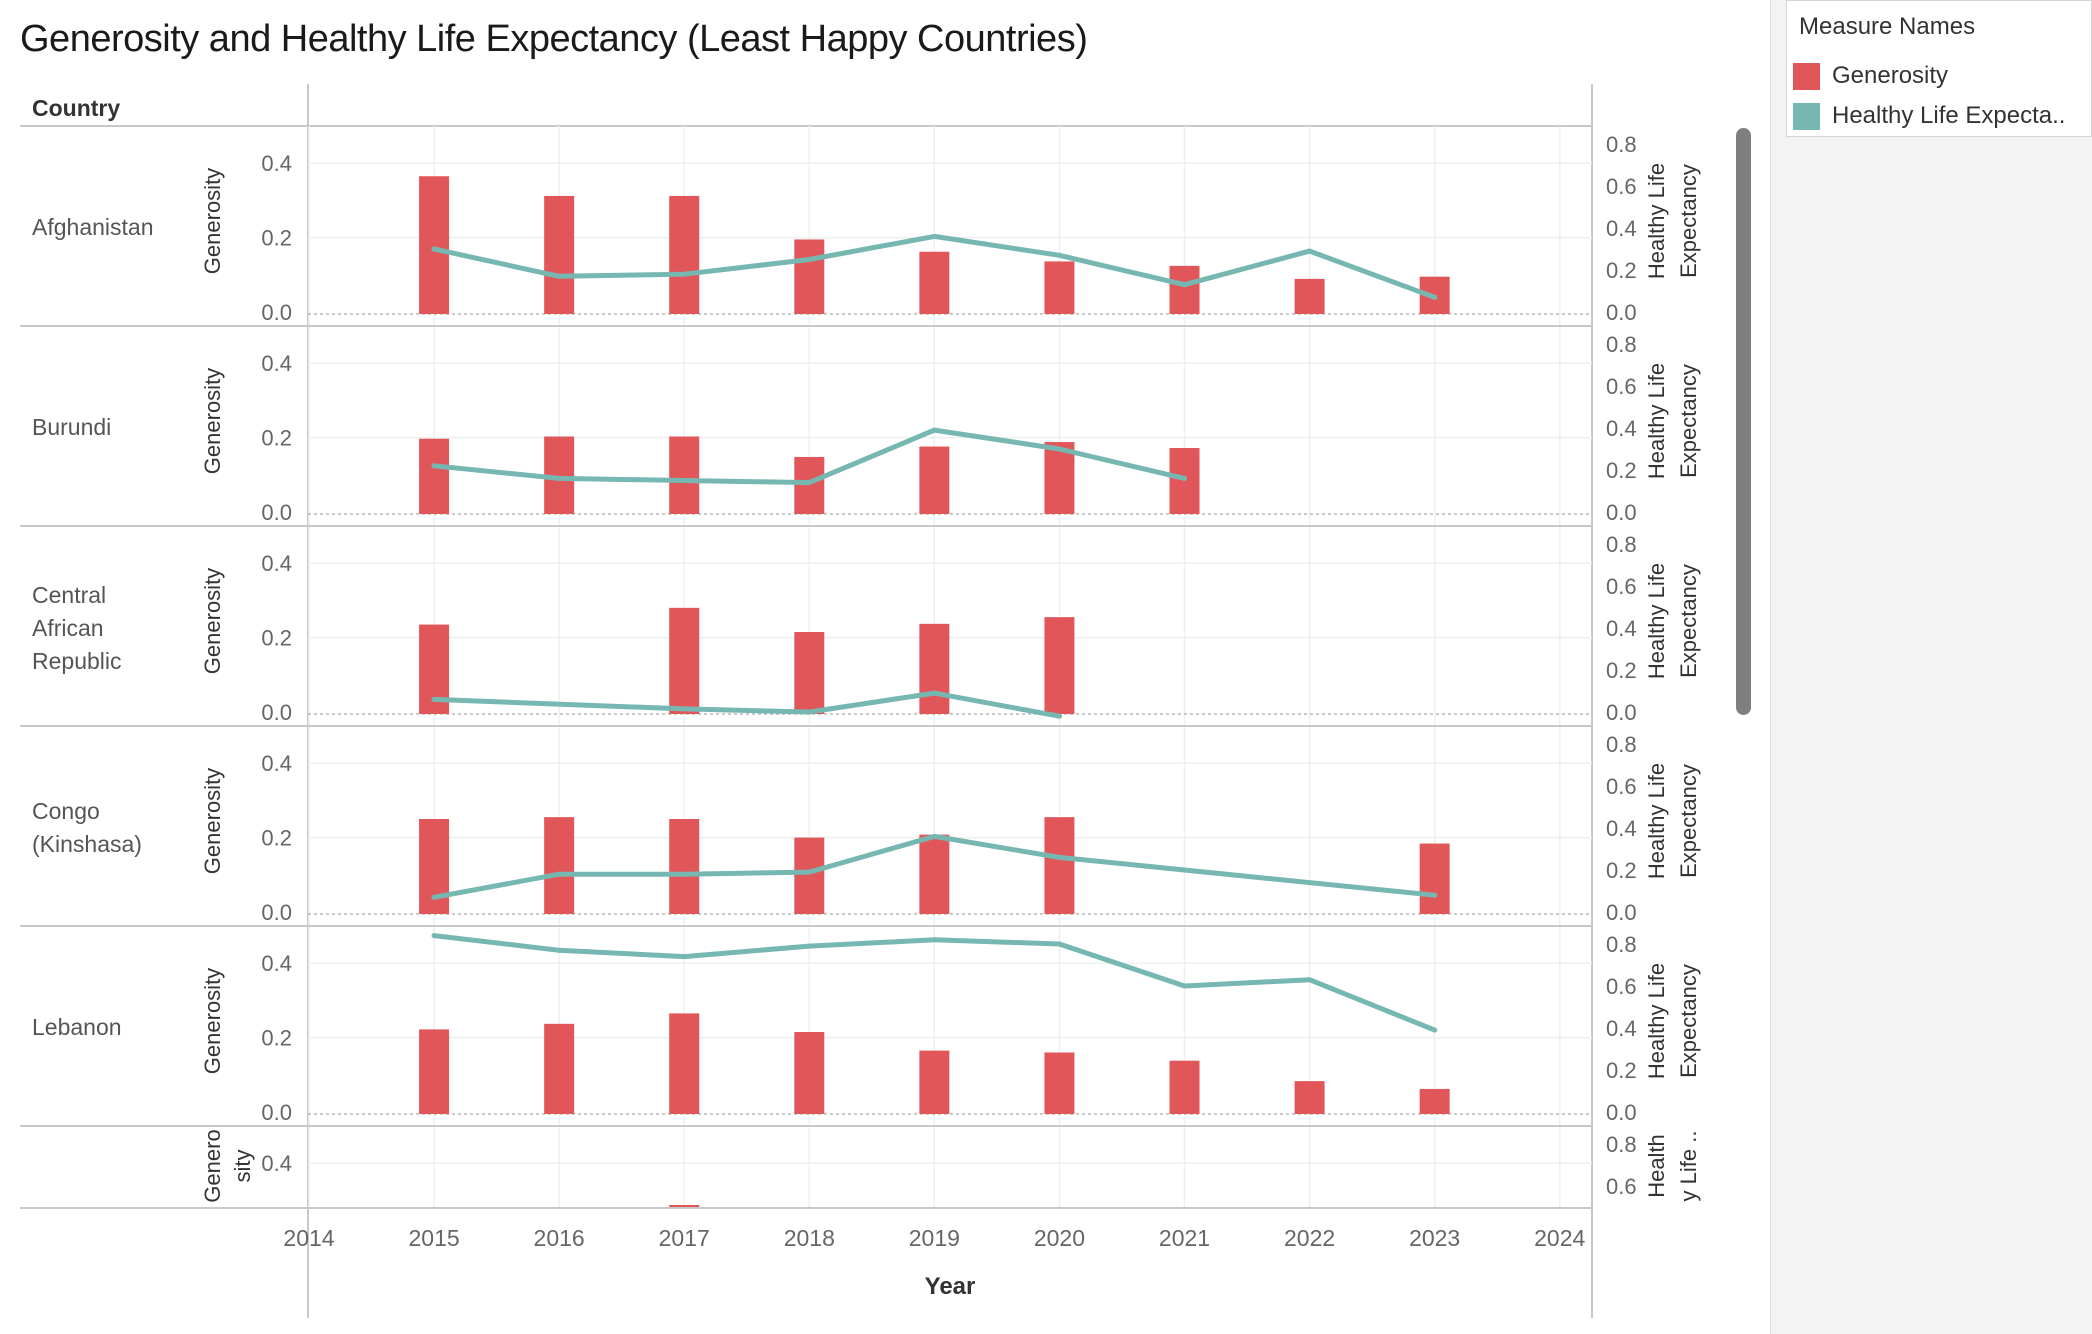  What do you see at coordinates (433, 1238) in the screenshot?
I see `x-tick-label: 2015` at bounding box center [433, 1238].